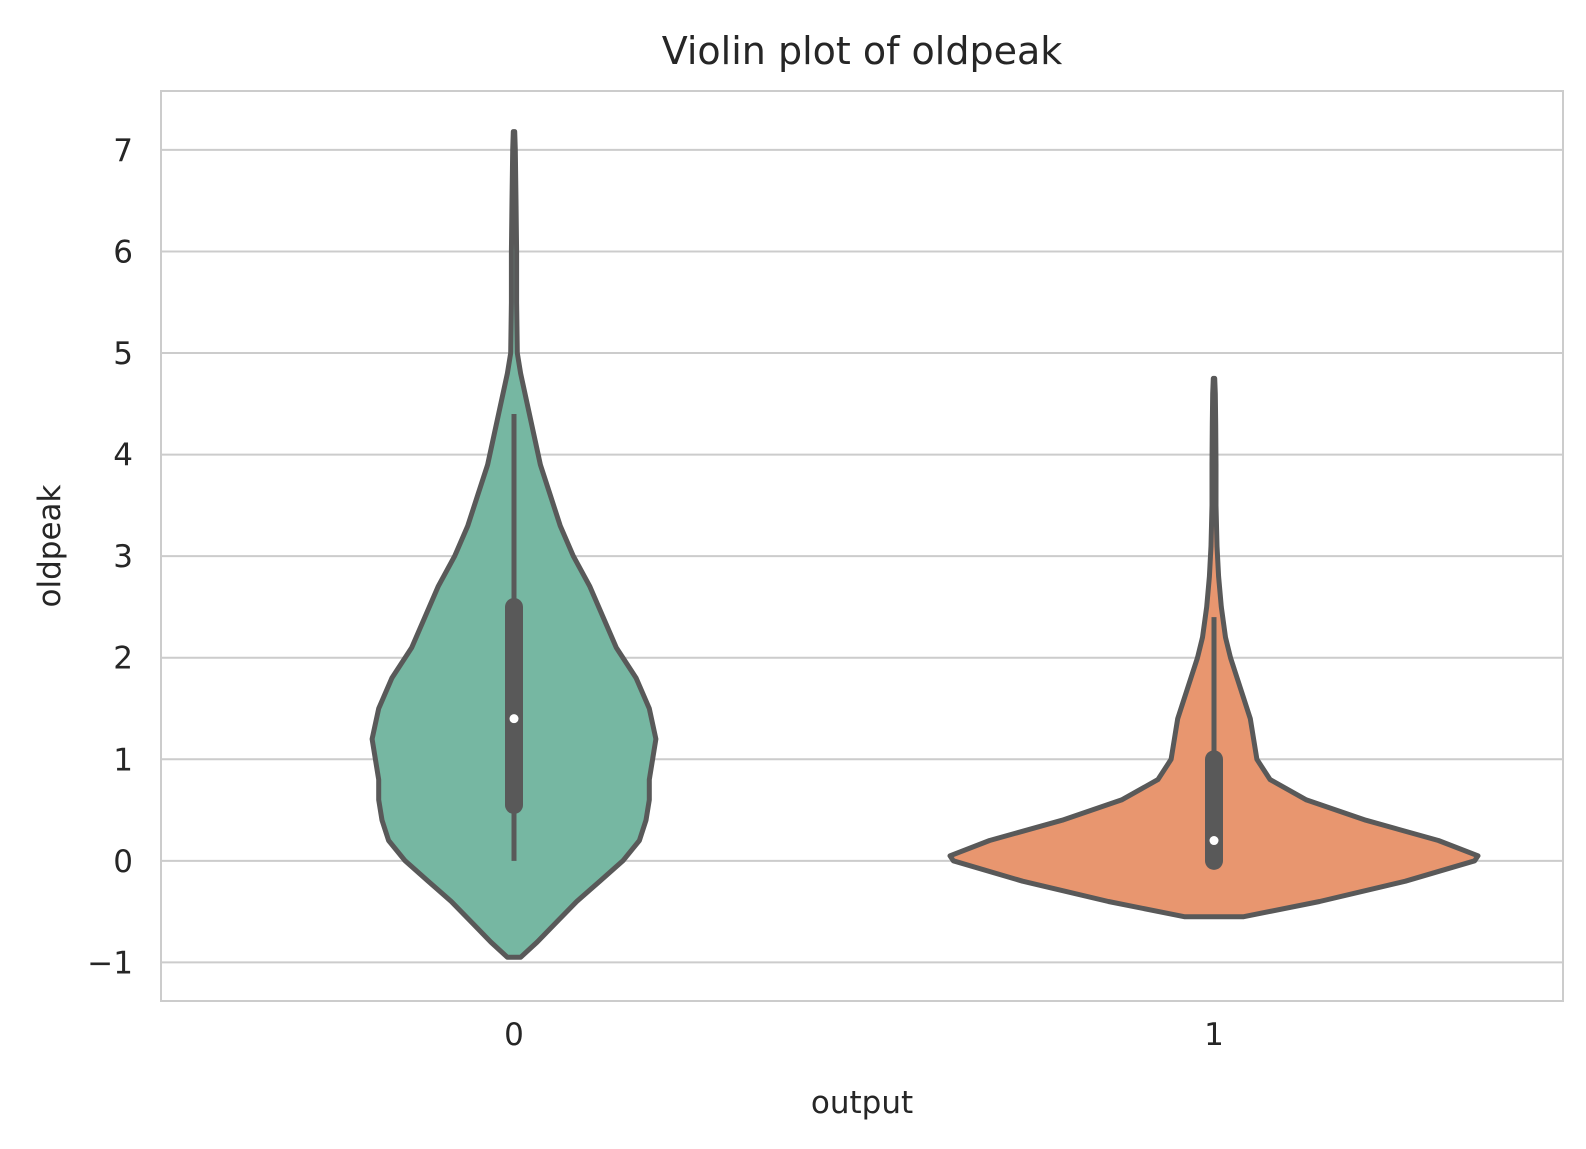  I want to click on y-tick-label: 6, so click(123, 252).